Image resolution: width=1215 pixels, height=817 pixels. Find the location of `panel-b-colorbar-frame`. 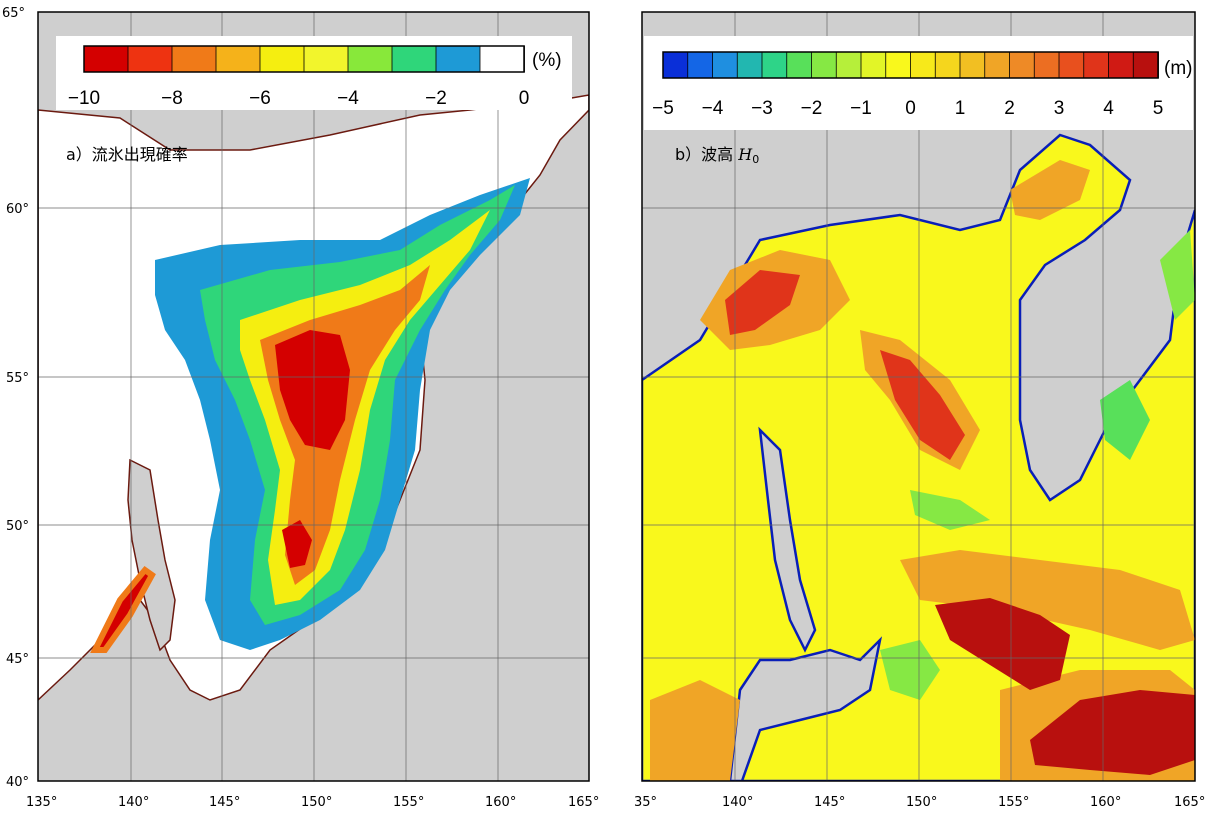

panel-b-colorbar-frame is located at coordinates (910, 65).